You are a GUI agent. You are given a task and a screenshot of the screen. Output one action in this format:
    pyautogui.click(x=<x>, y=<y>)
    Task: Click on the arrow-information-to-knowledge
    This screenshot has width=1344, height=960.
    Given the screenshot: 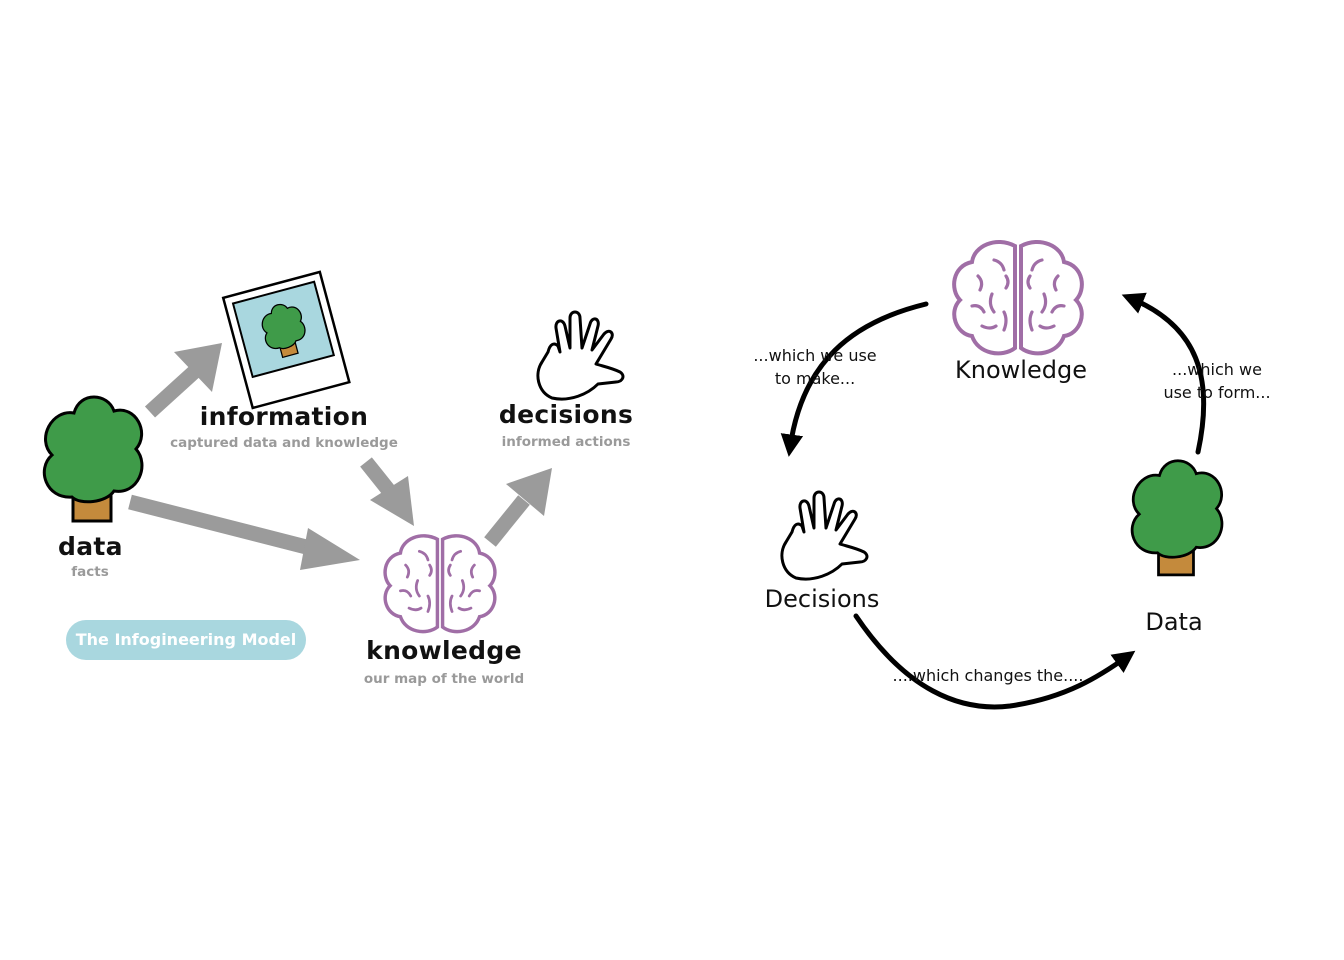 What is the action you would take?
    pyautogui.click(x=392, y=501)
    